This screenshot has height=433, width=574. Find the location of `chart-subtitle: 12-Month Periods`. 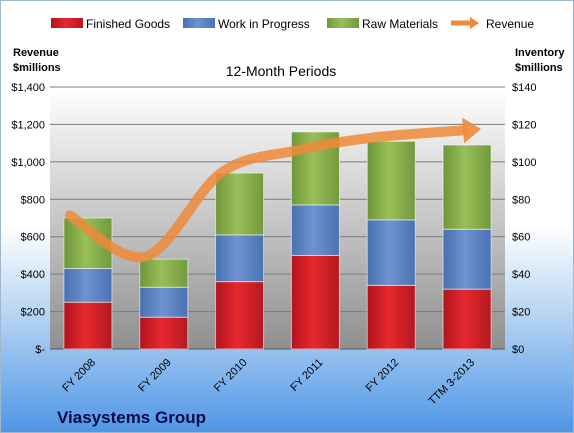

chart-subtitle: 12-Month Periods is located at coordinates (281, 71).